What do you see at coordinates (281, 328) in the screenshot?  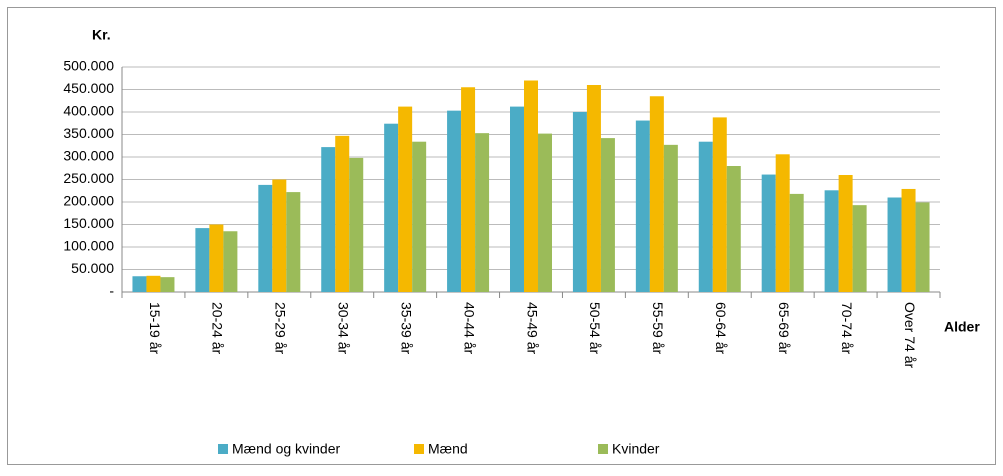 I see `x-tick-label: 25-29 år` at bounding box center [281, 328].